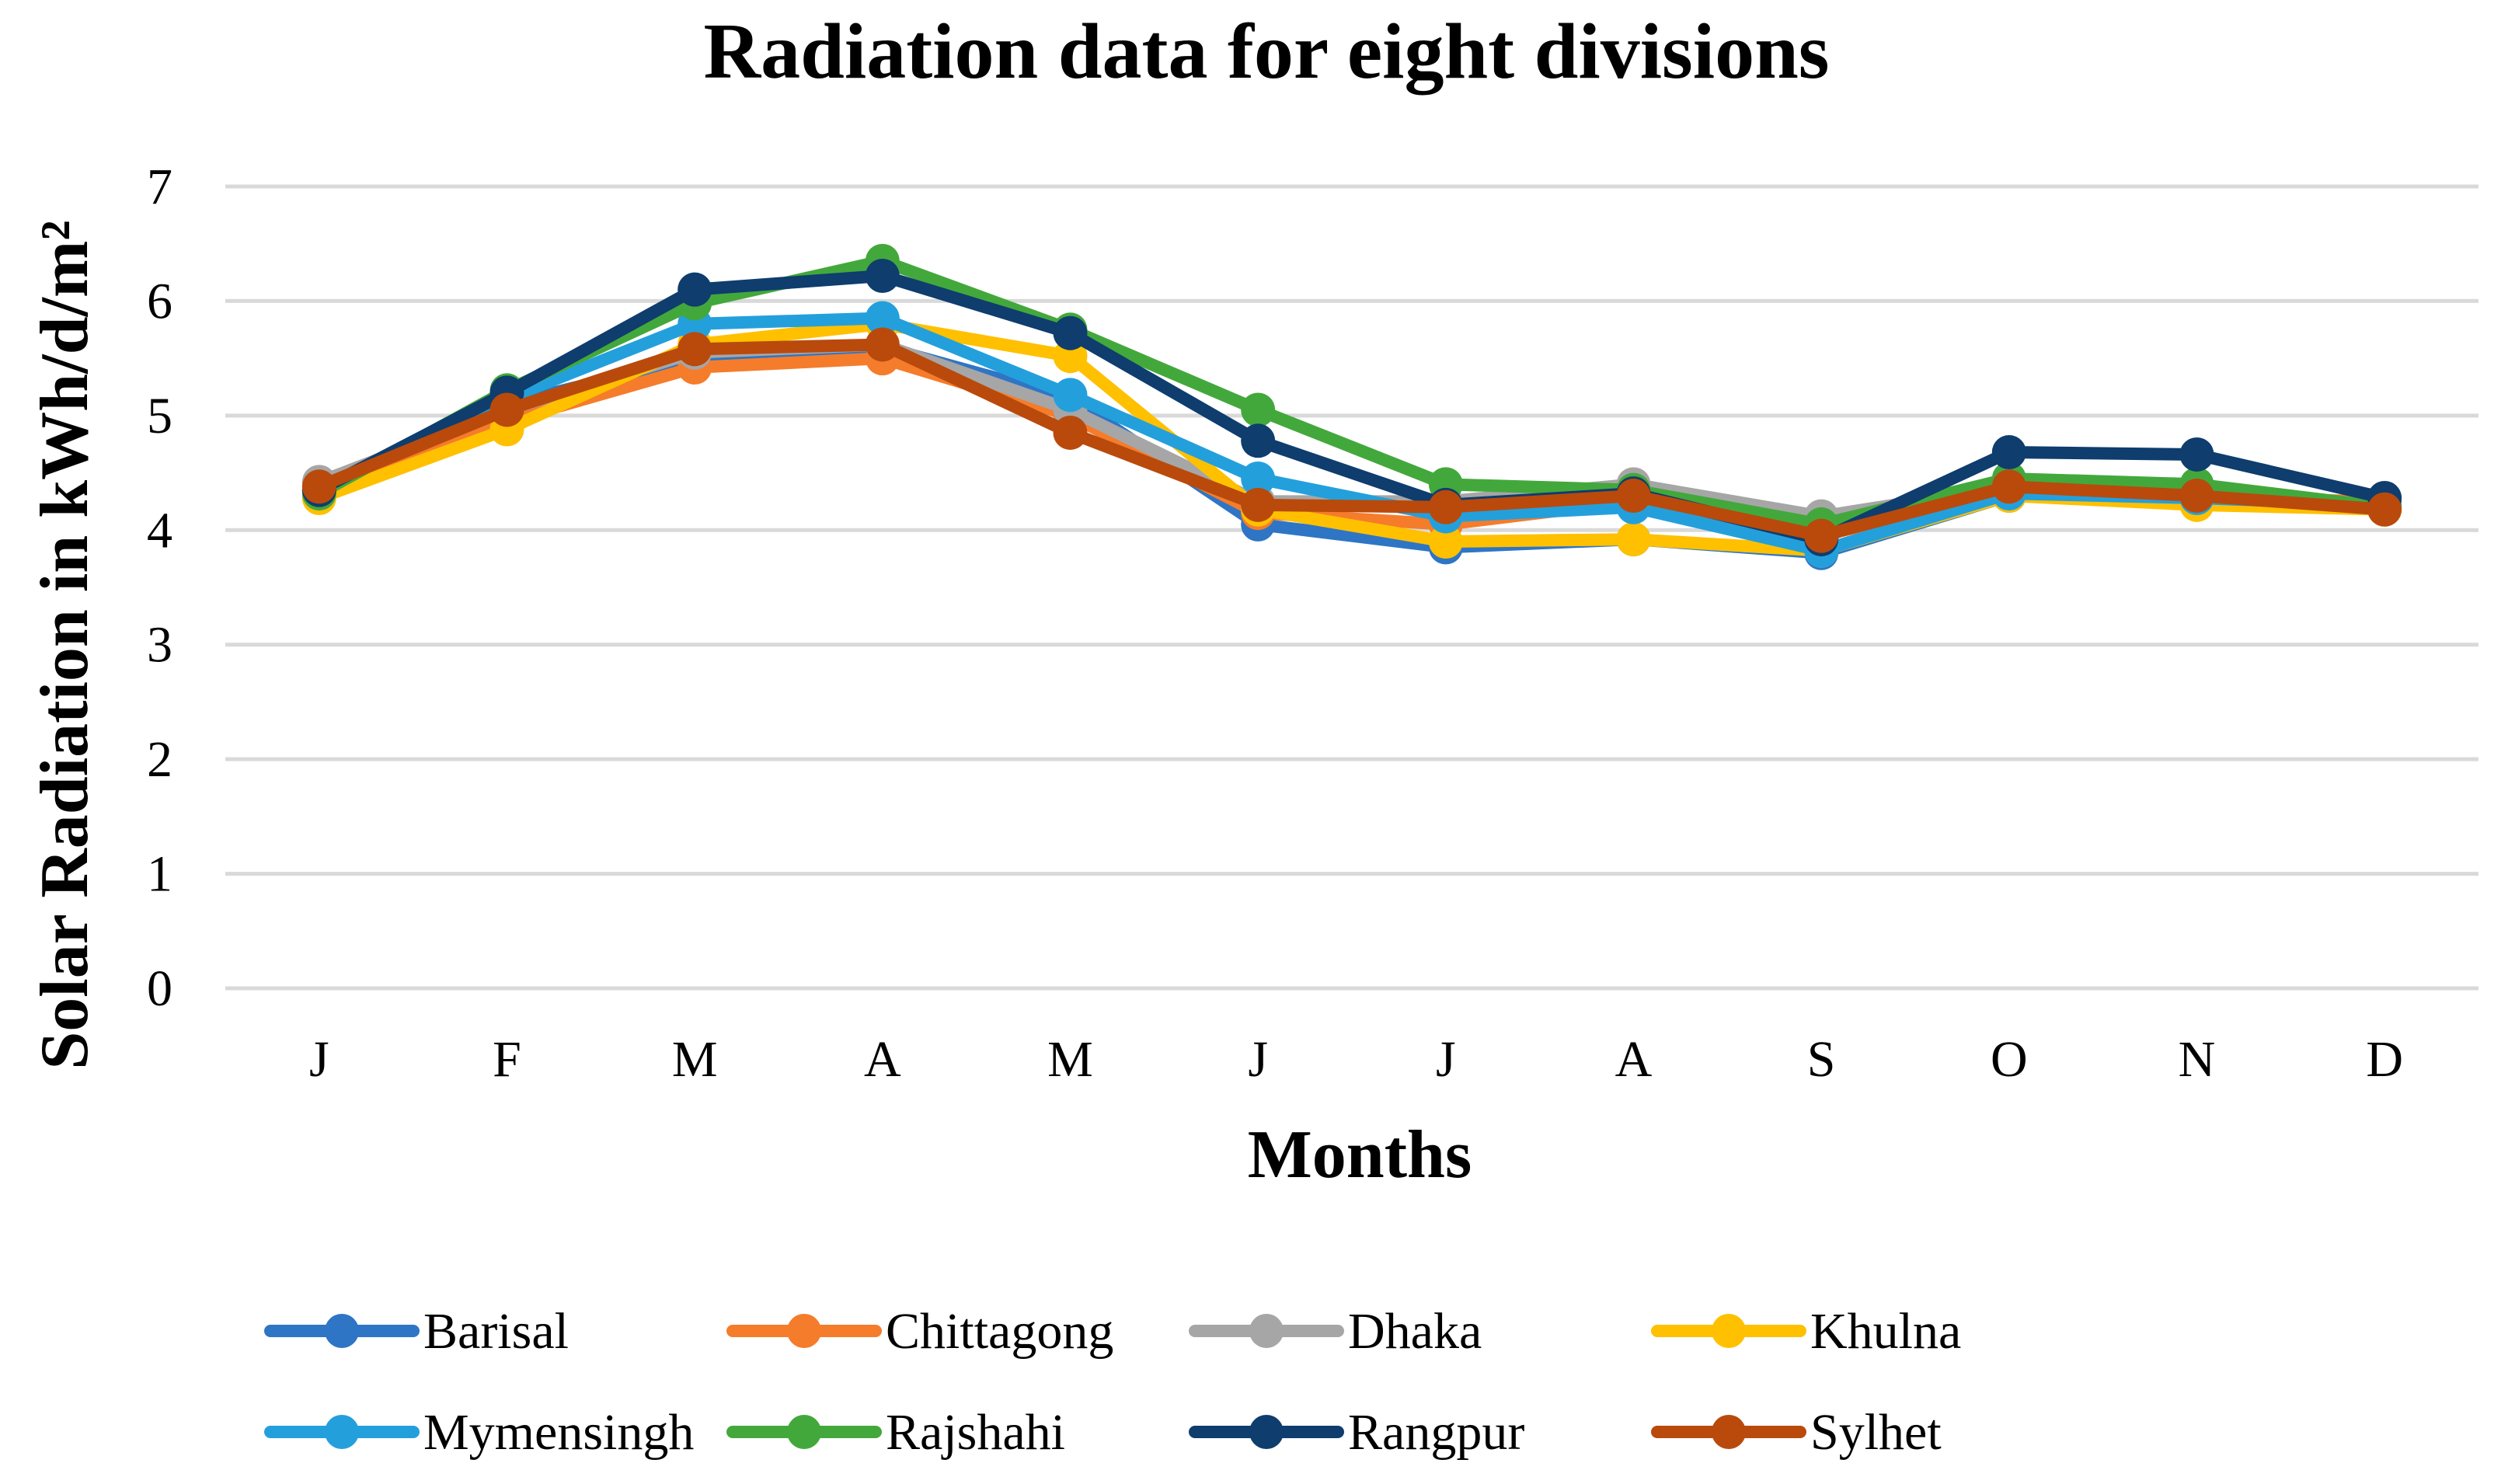 The width and height of the screenshot is (2508, 1484). Describe the element at coordinates (1360, 1155) in the screenshot. I see `x-axis-title: Months` at that location.